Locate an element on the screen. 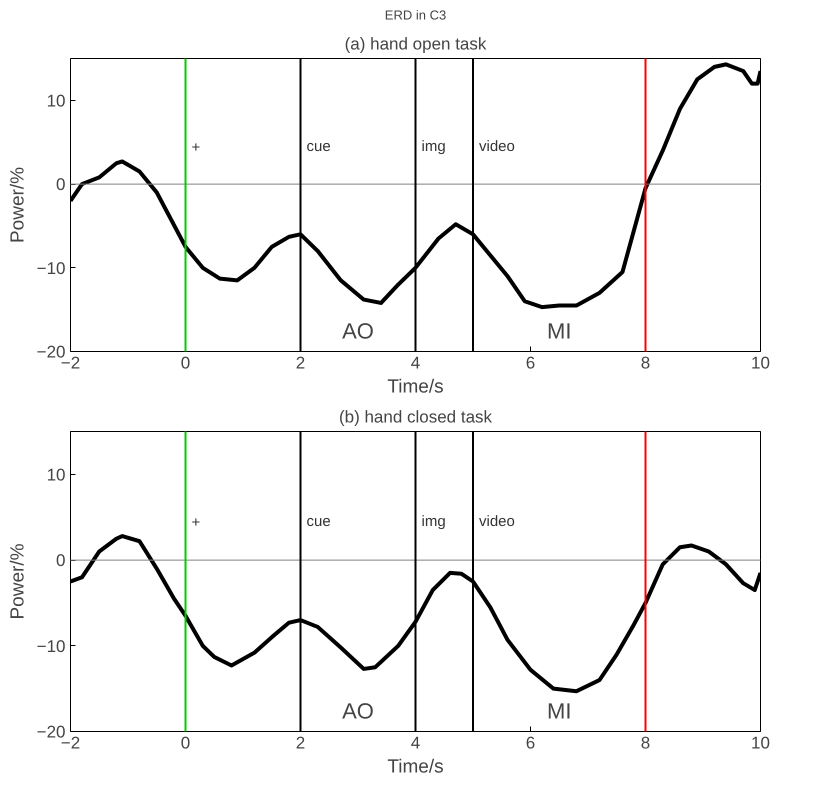  chart-title: (b) hand closed task is located at coordinates (415, 417).